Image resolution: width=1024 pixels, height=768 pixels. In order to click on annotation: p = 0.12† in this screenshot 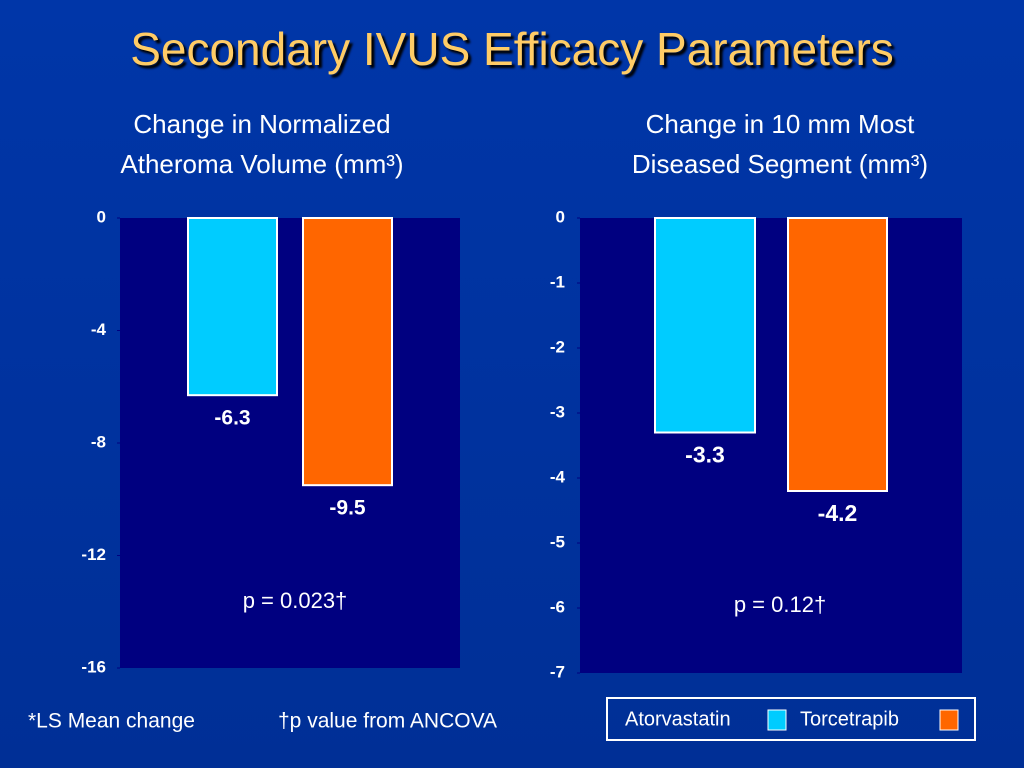, I will do `click(780, 604)`.